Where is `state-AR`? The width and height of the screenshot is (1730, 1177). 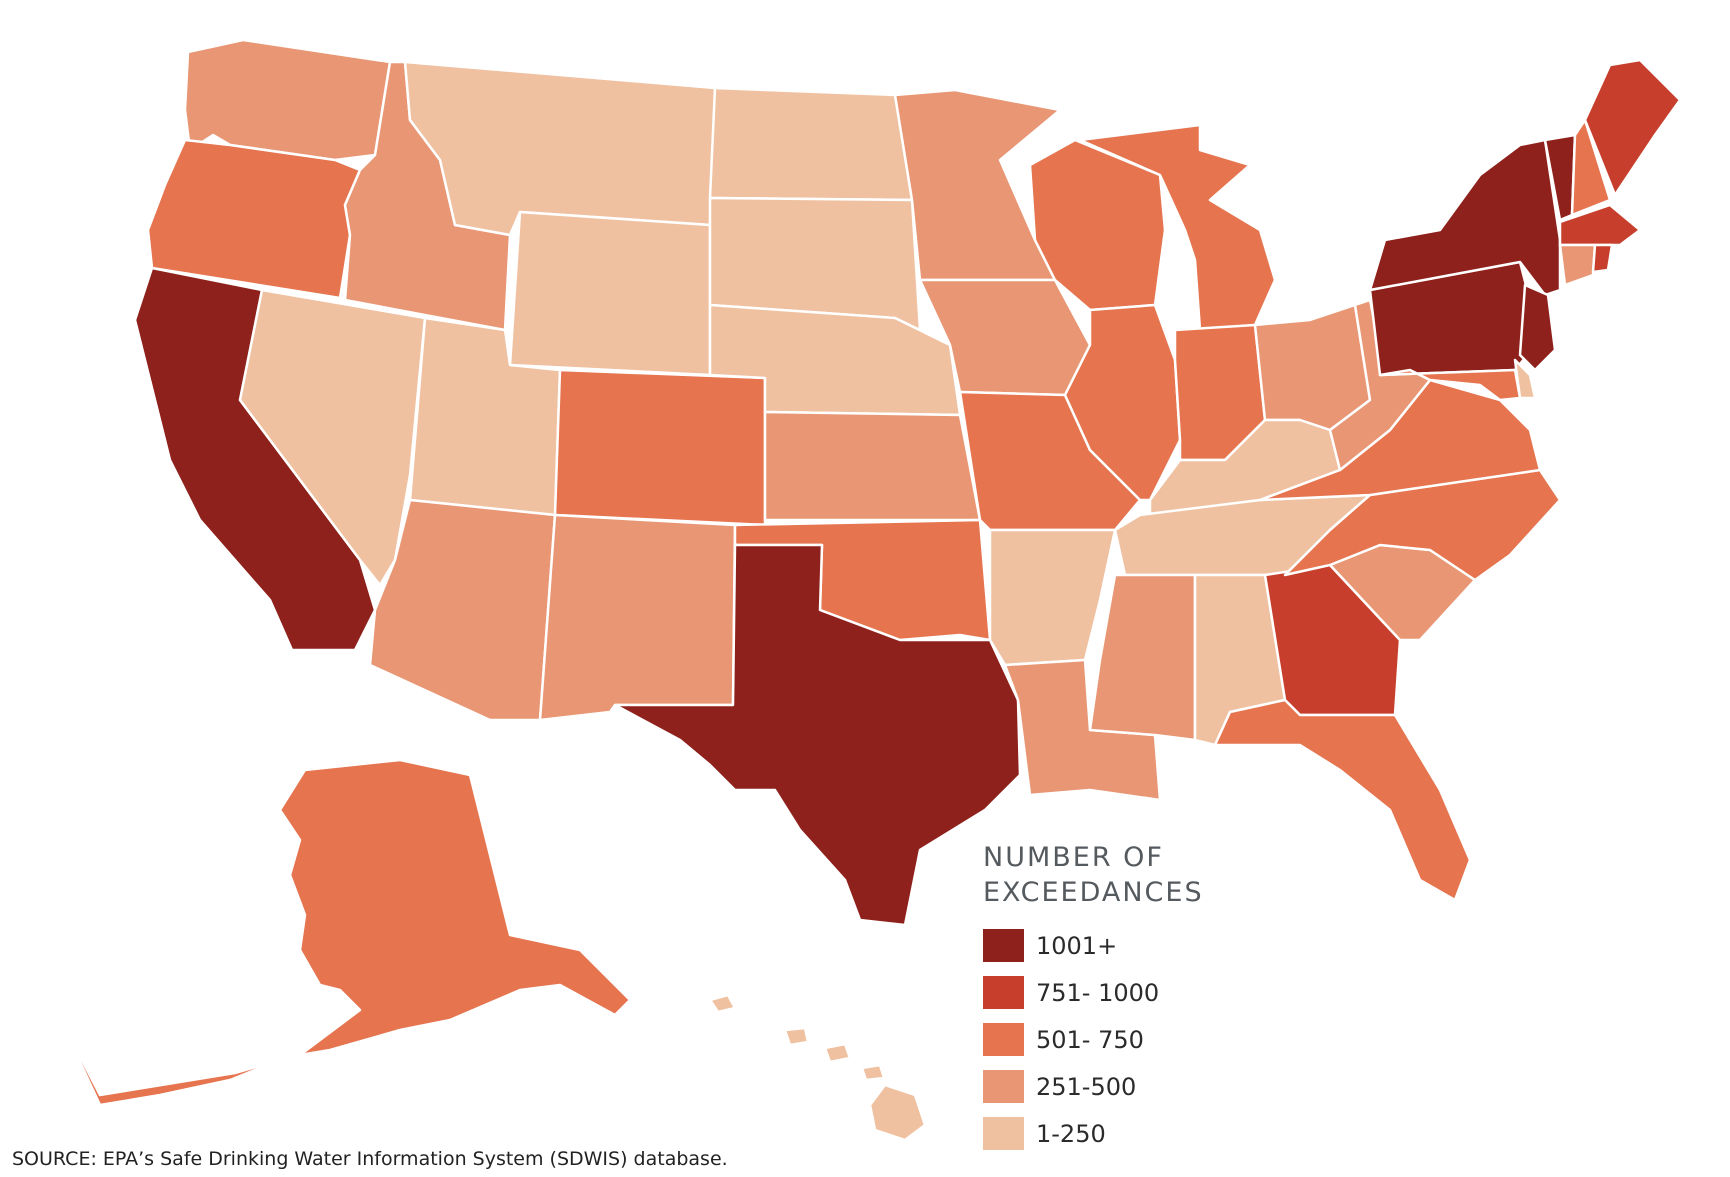
state-AR is located at coordinates (1052, 597).